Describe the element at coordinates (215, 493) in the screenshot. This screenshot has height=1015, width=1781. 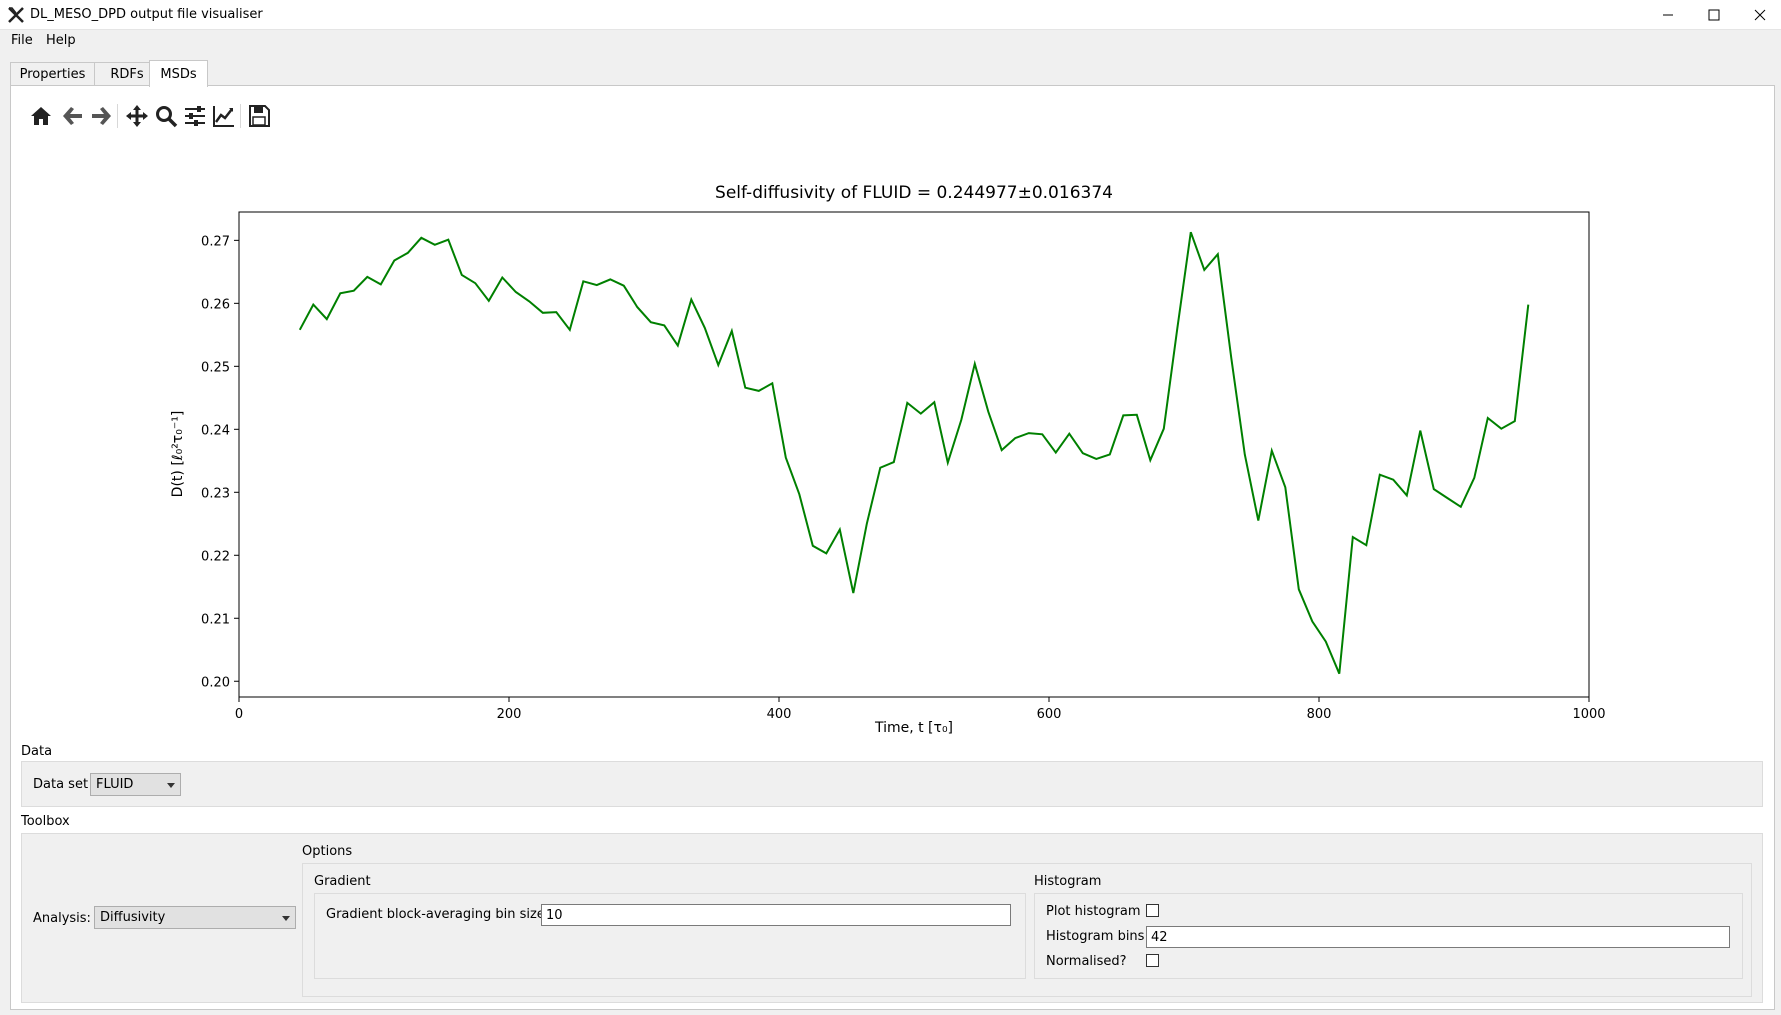
I see `y-tick-label: 0.23` at that location.